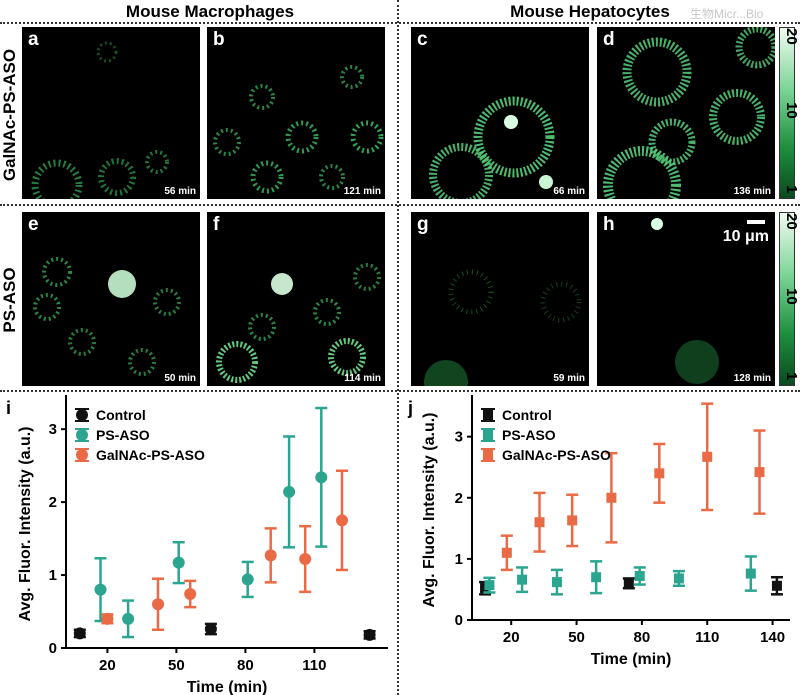 The height and width of the screenshot is (695, 800). Describe the element at coordinates (791, 376) in the screenshot. I see `colorbar-bottom-min: 1` at that location.